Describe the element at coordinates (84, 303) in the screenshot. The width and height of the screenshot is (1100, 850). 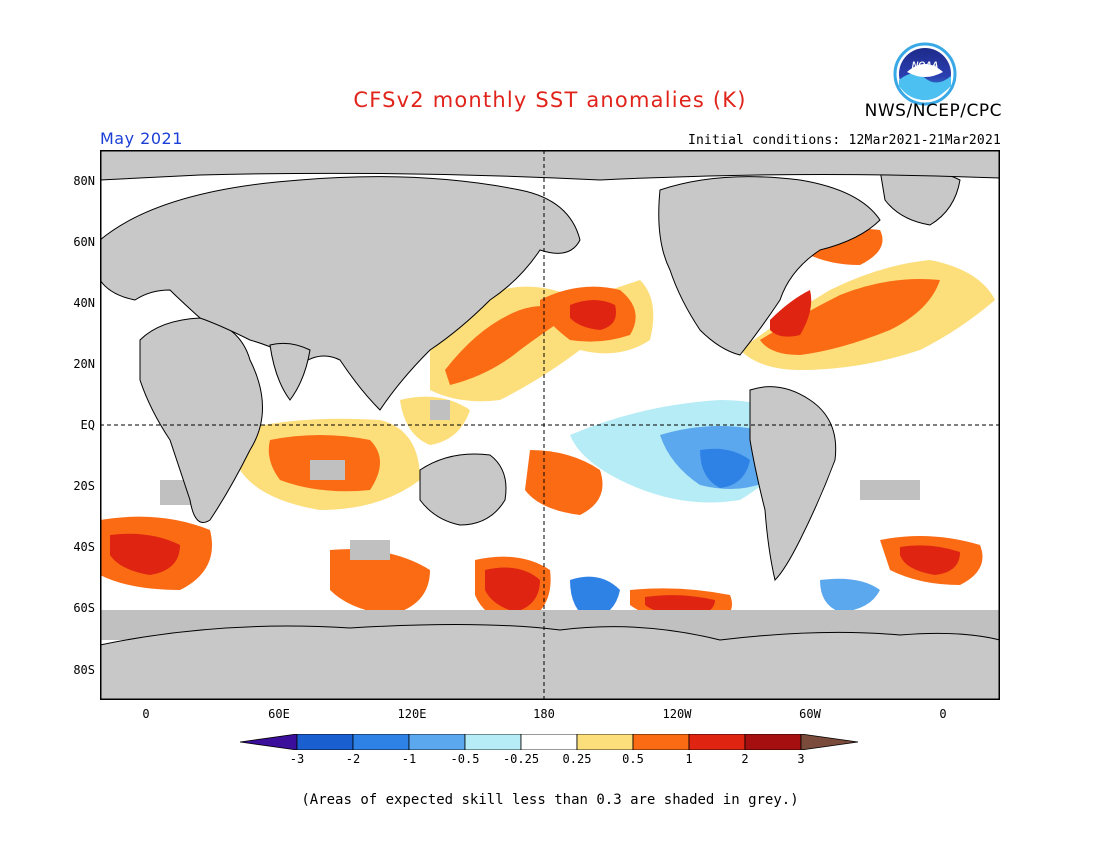
I see `lat-label-40n: 40N` at that location.